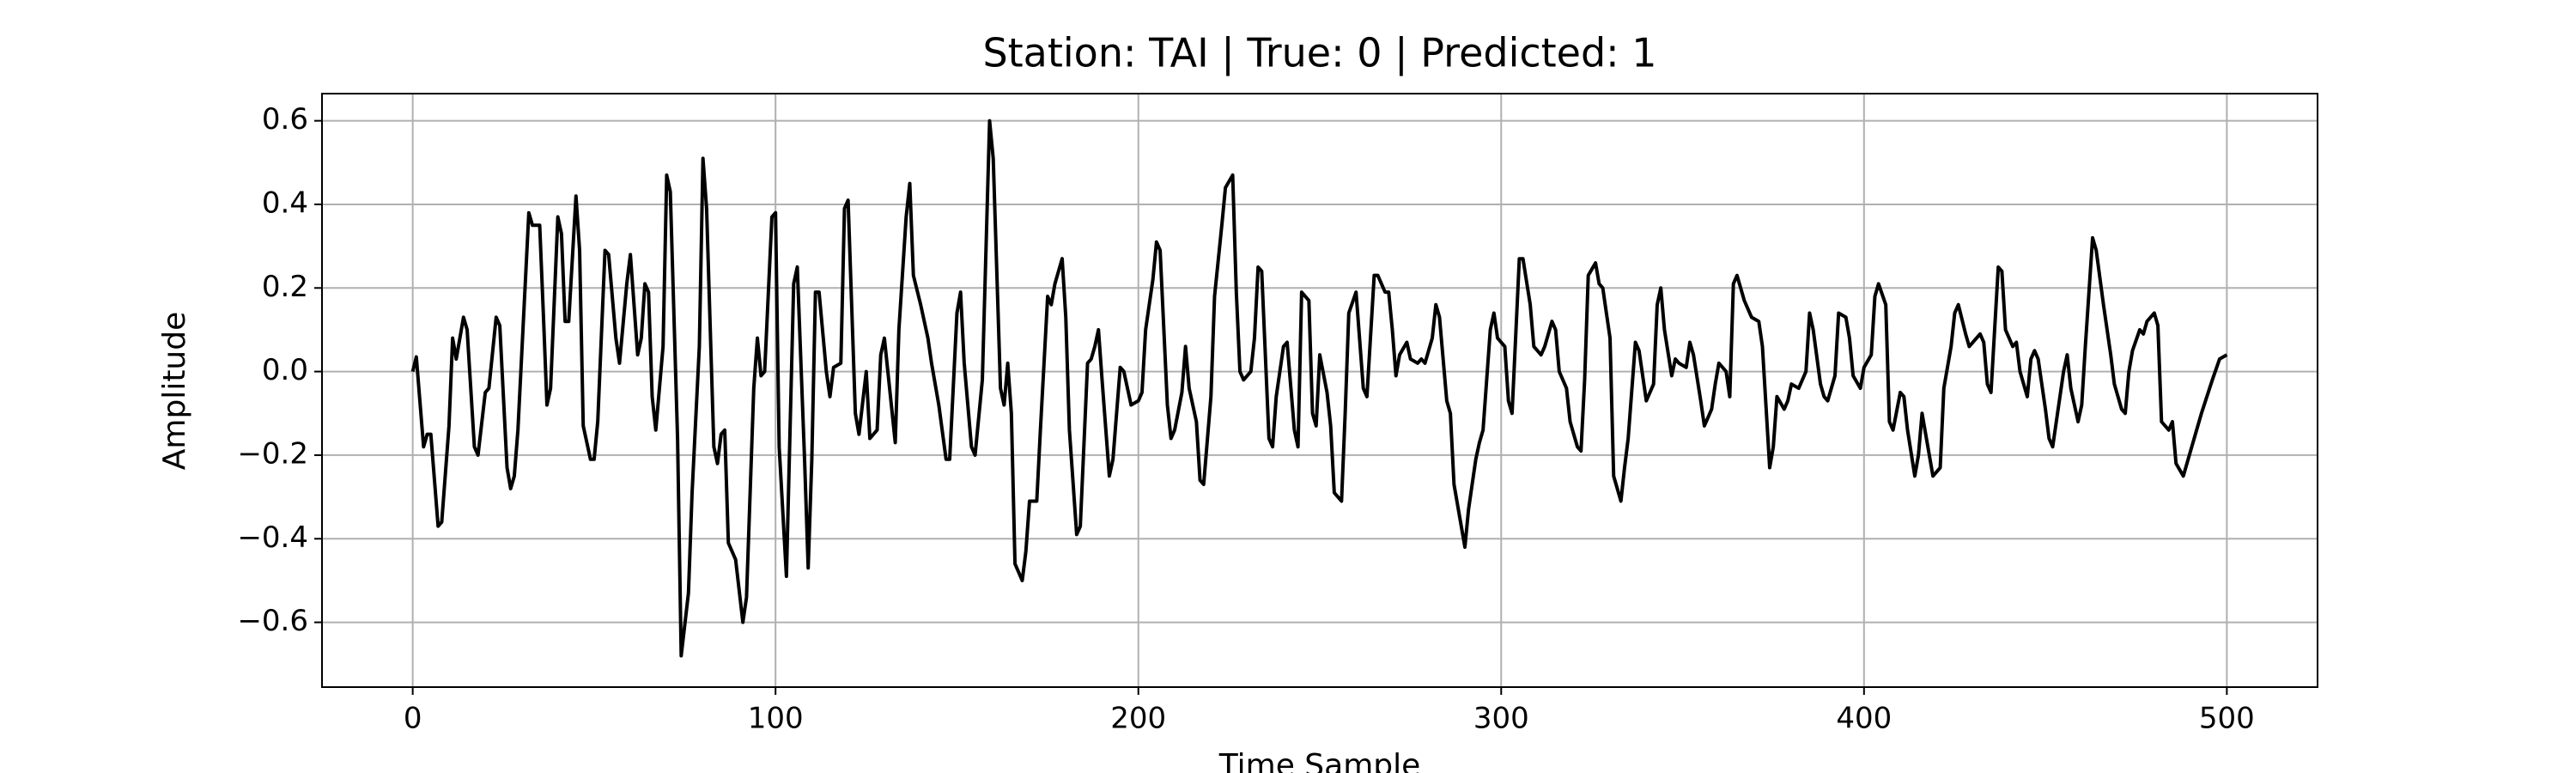 The width and height of the screenshot is (2576, 773). What do you see at coordinates (2227, 719) in the screenshot?
I see `x-tick-label: 500` at bounding box center [2227, 719].